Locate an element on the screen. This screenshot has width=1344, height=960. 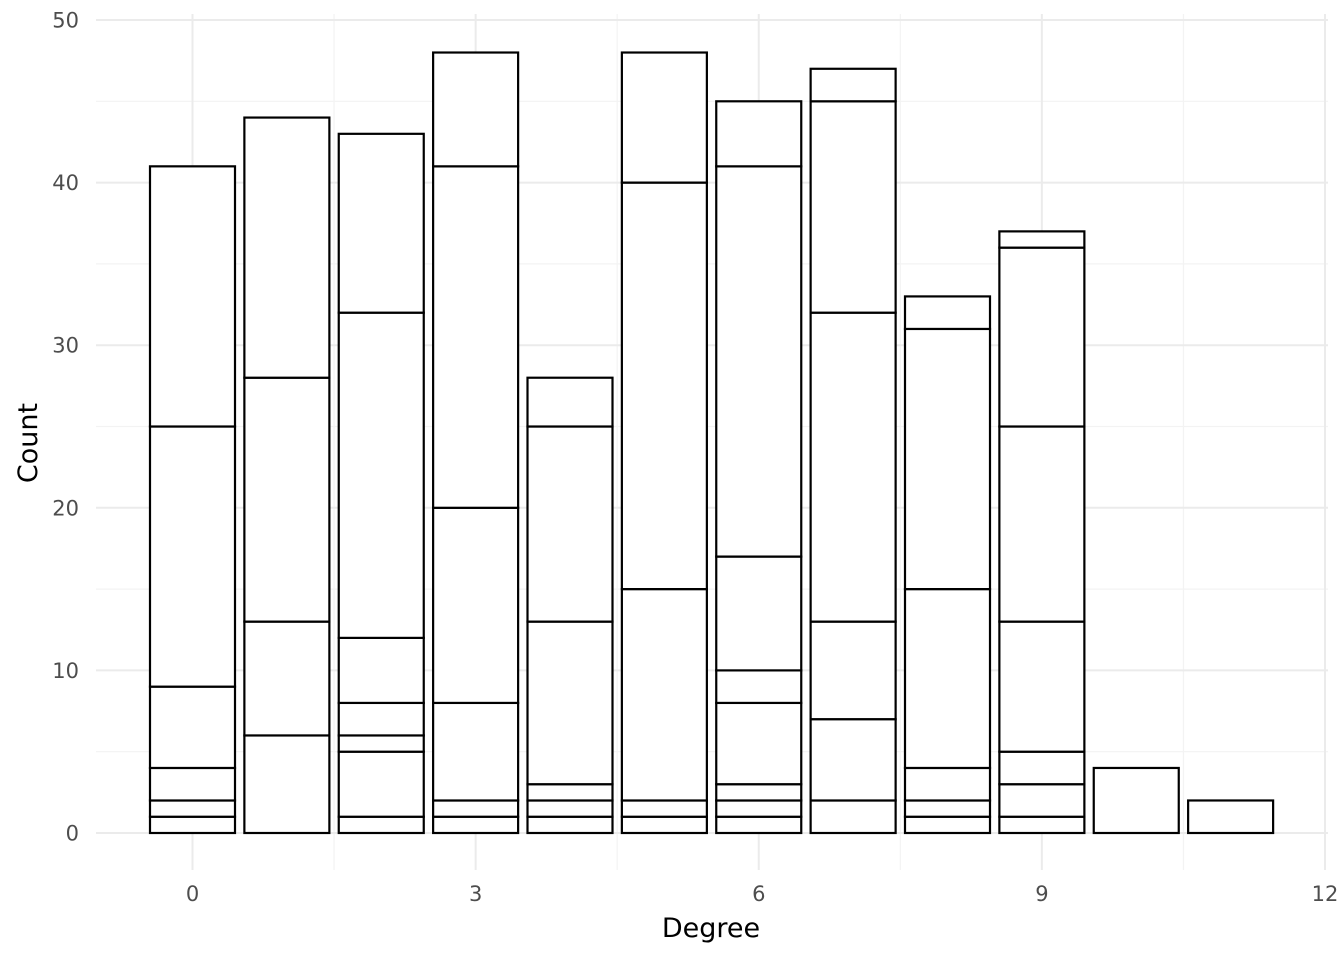
x-tick-label: 3 is located at coordinates (475, 894).